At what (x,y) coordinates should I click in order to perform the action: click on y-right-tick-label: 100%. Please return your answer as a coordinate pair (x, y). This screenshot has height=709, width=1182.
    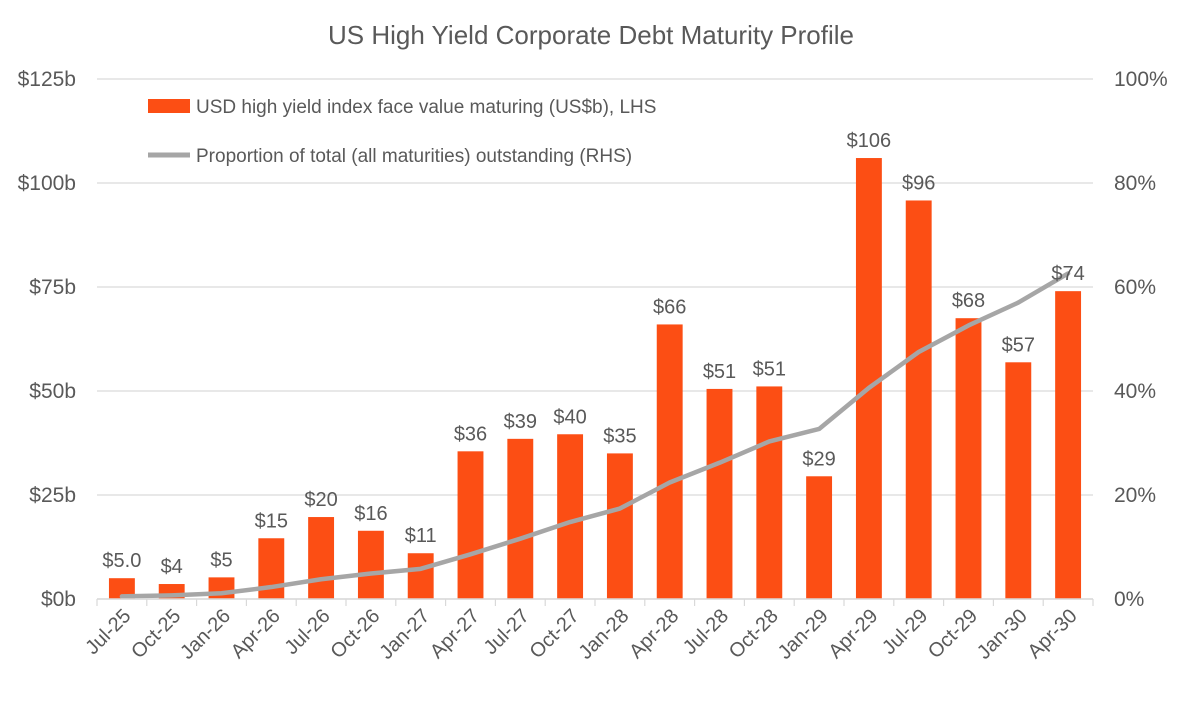
    Looking at the image, I should click on (1141, 79).